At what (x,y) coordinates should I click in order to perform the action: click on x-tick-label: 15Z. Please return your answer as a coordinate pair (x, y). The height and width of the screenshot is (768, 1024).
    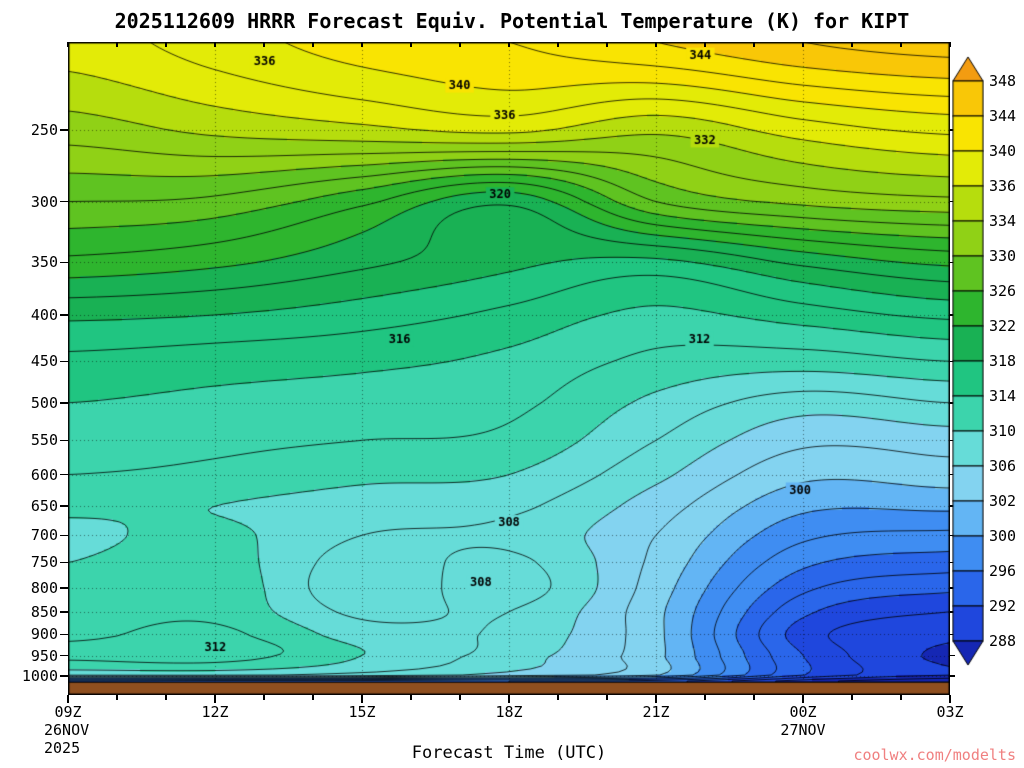
    Looking at the image, I should click on (362, 712).